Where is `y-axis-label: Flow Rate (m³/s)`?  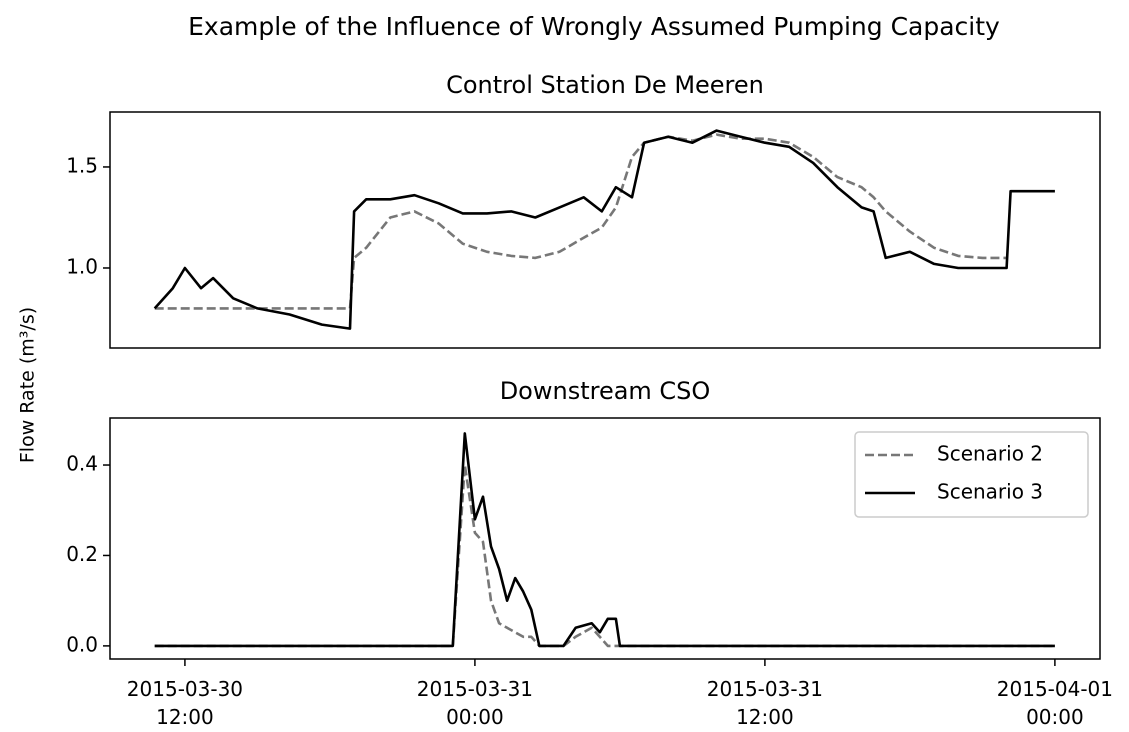 y-axis-label: Flow Rate (m³/s) is located at coordinates (28, 385).